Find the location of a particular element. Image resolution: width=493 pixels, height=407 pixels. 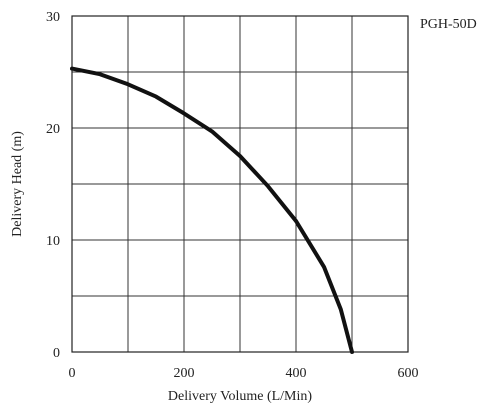

y-tick-label: 20 is located at coordinates (53, 129).